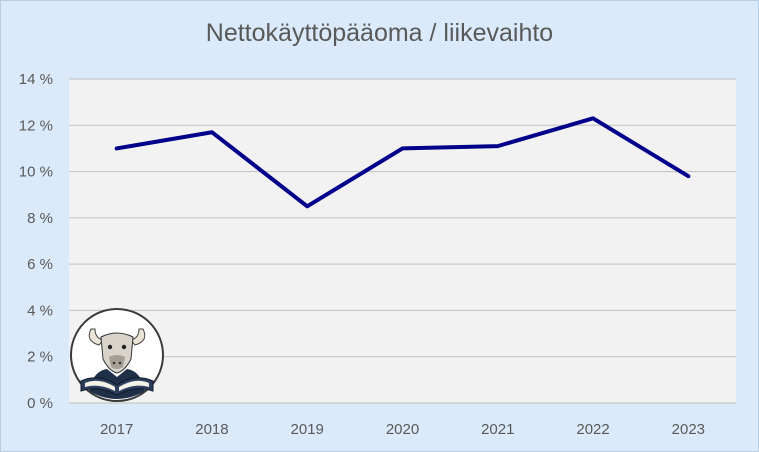 The width and height of the screenshot is (759, 452). I want to click on x-axis-tick-labels: 2017 2018 2019 2020 2021 2022 2023, so click(402, 429).